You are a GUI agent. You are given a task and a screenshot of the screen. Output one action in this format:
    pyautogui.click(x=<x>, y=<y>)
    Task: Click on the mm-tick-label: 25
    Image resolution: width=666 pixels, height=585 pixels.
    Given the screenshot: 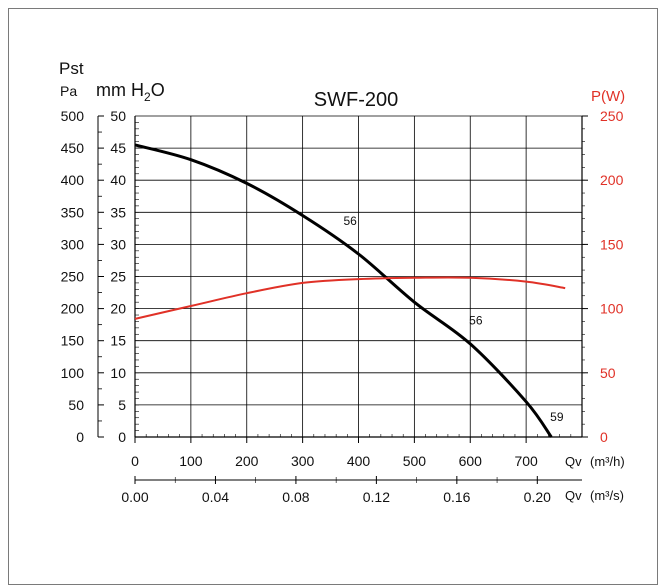 What is the action you would take?
    pyautogui.click(x=118, y=277)
    